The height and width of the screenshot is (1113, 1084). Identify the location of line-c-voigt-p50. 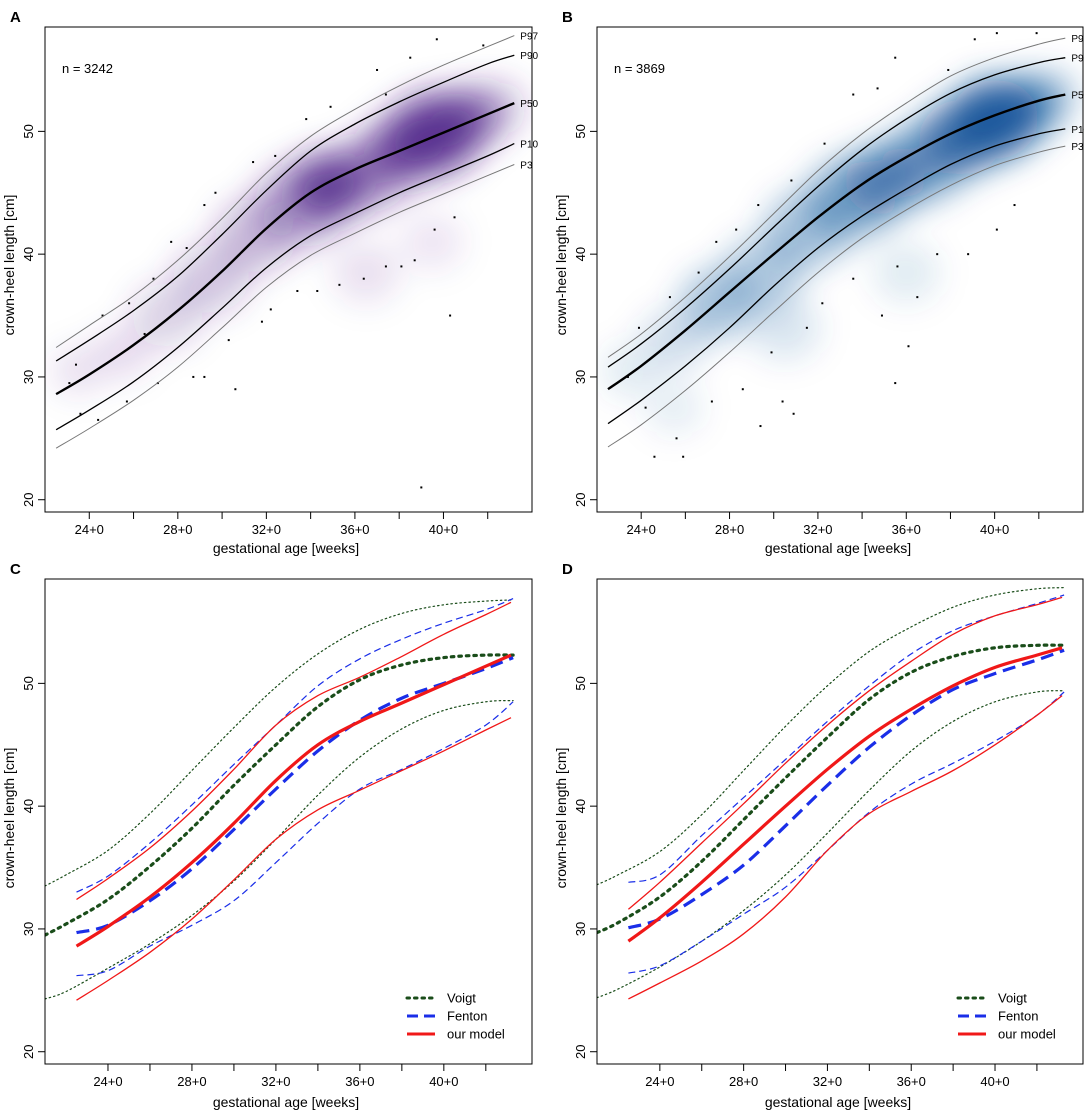
(280, 795).